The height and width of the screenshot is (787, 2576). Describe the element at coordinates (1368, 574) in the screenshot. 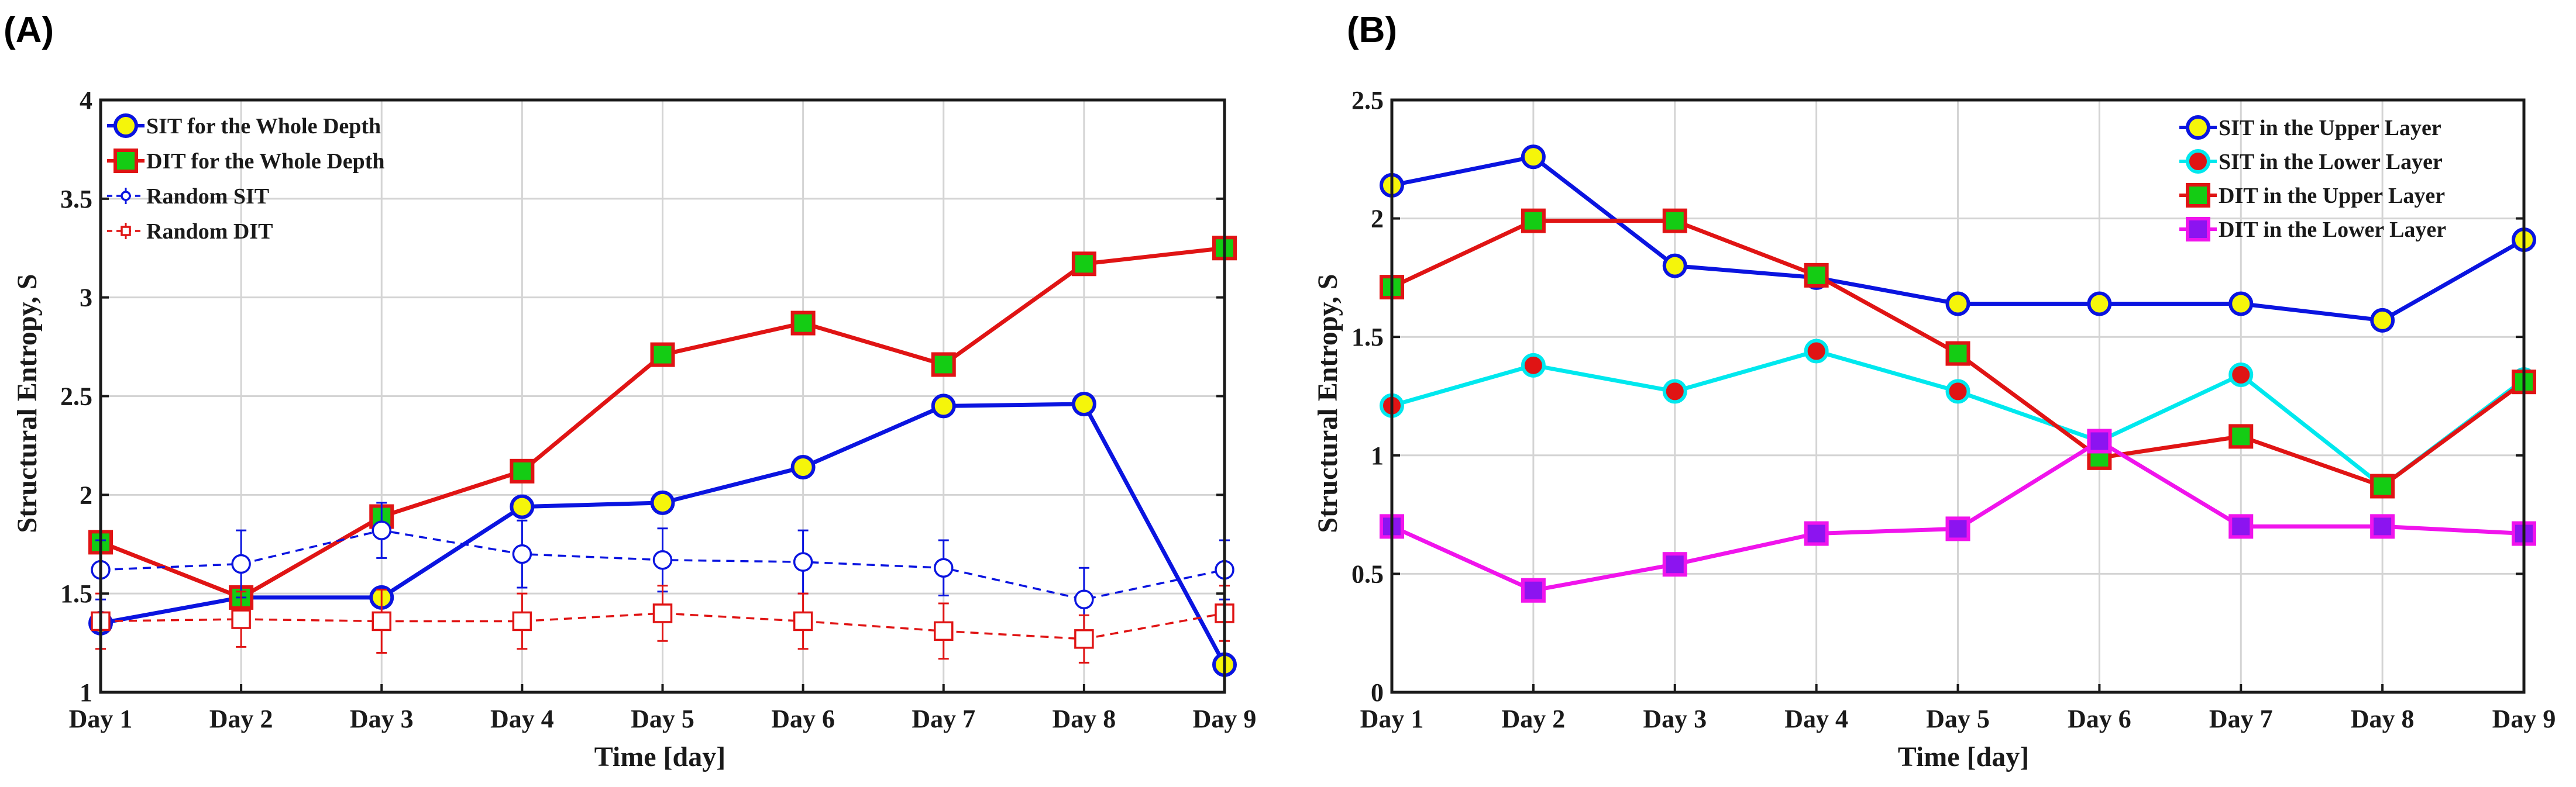

I see `panel-b-ytick-label: 0.5` at that location.